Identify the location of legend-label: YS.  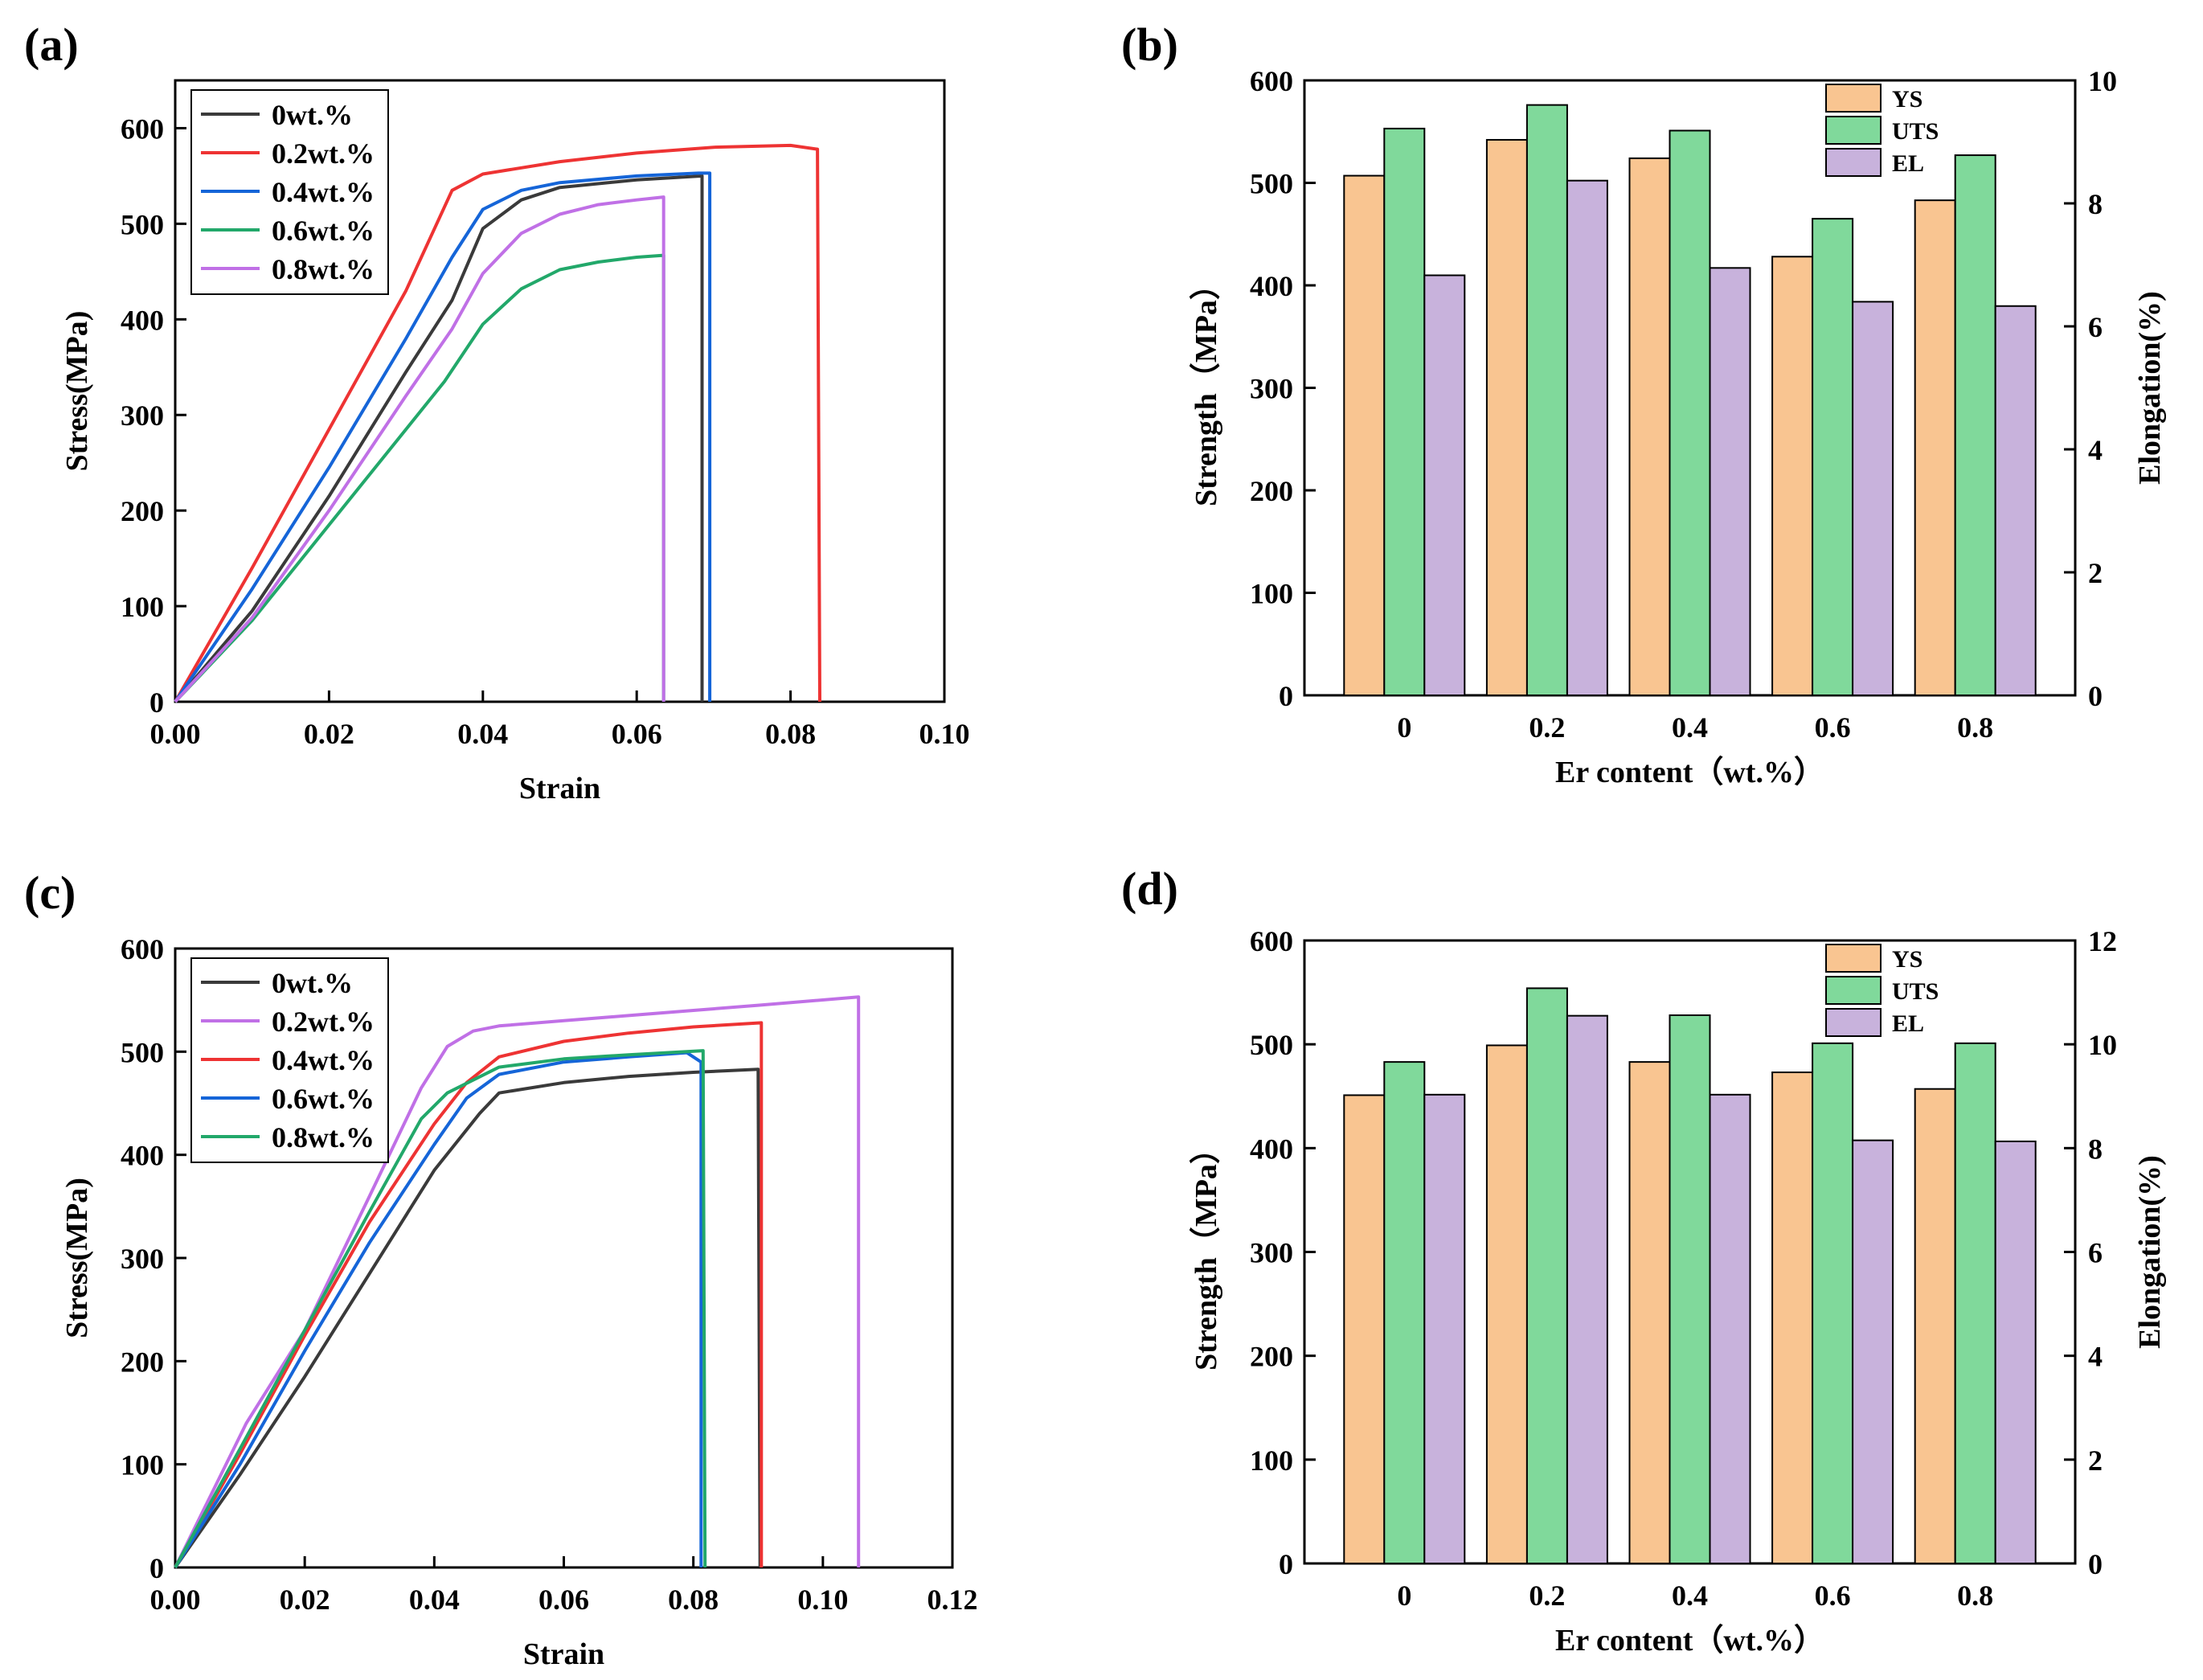
(1907, 960).